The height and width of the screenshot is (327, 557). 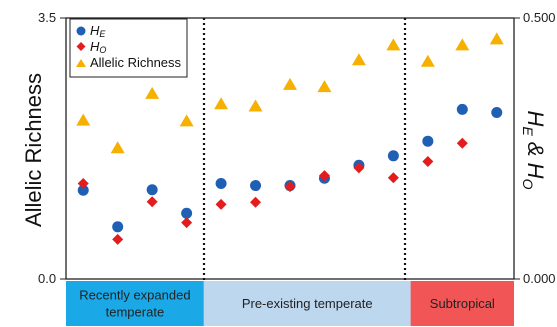 What do you see at coordinates (98, 31) in the screenshot?
I see `legend-label-he: HE` at bounding box center [98, 31].